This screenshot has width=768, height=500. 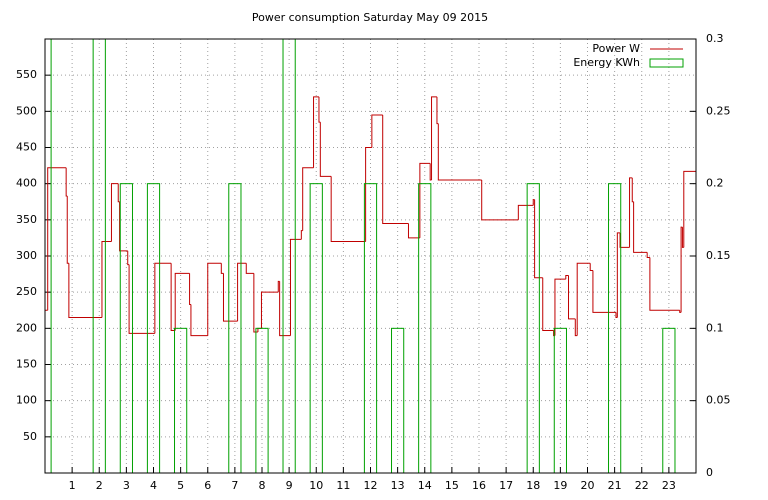 I want to click on y2-tick-label: 0.15, so click(x=718, y=255).